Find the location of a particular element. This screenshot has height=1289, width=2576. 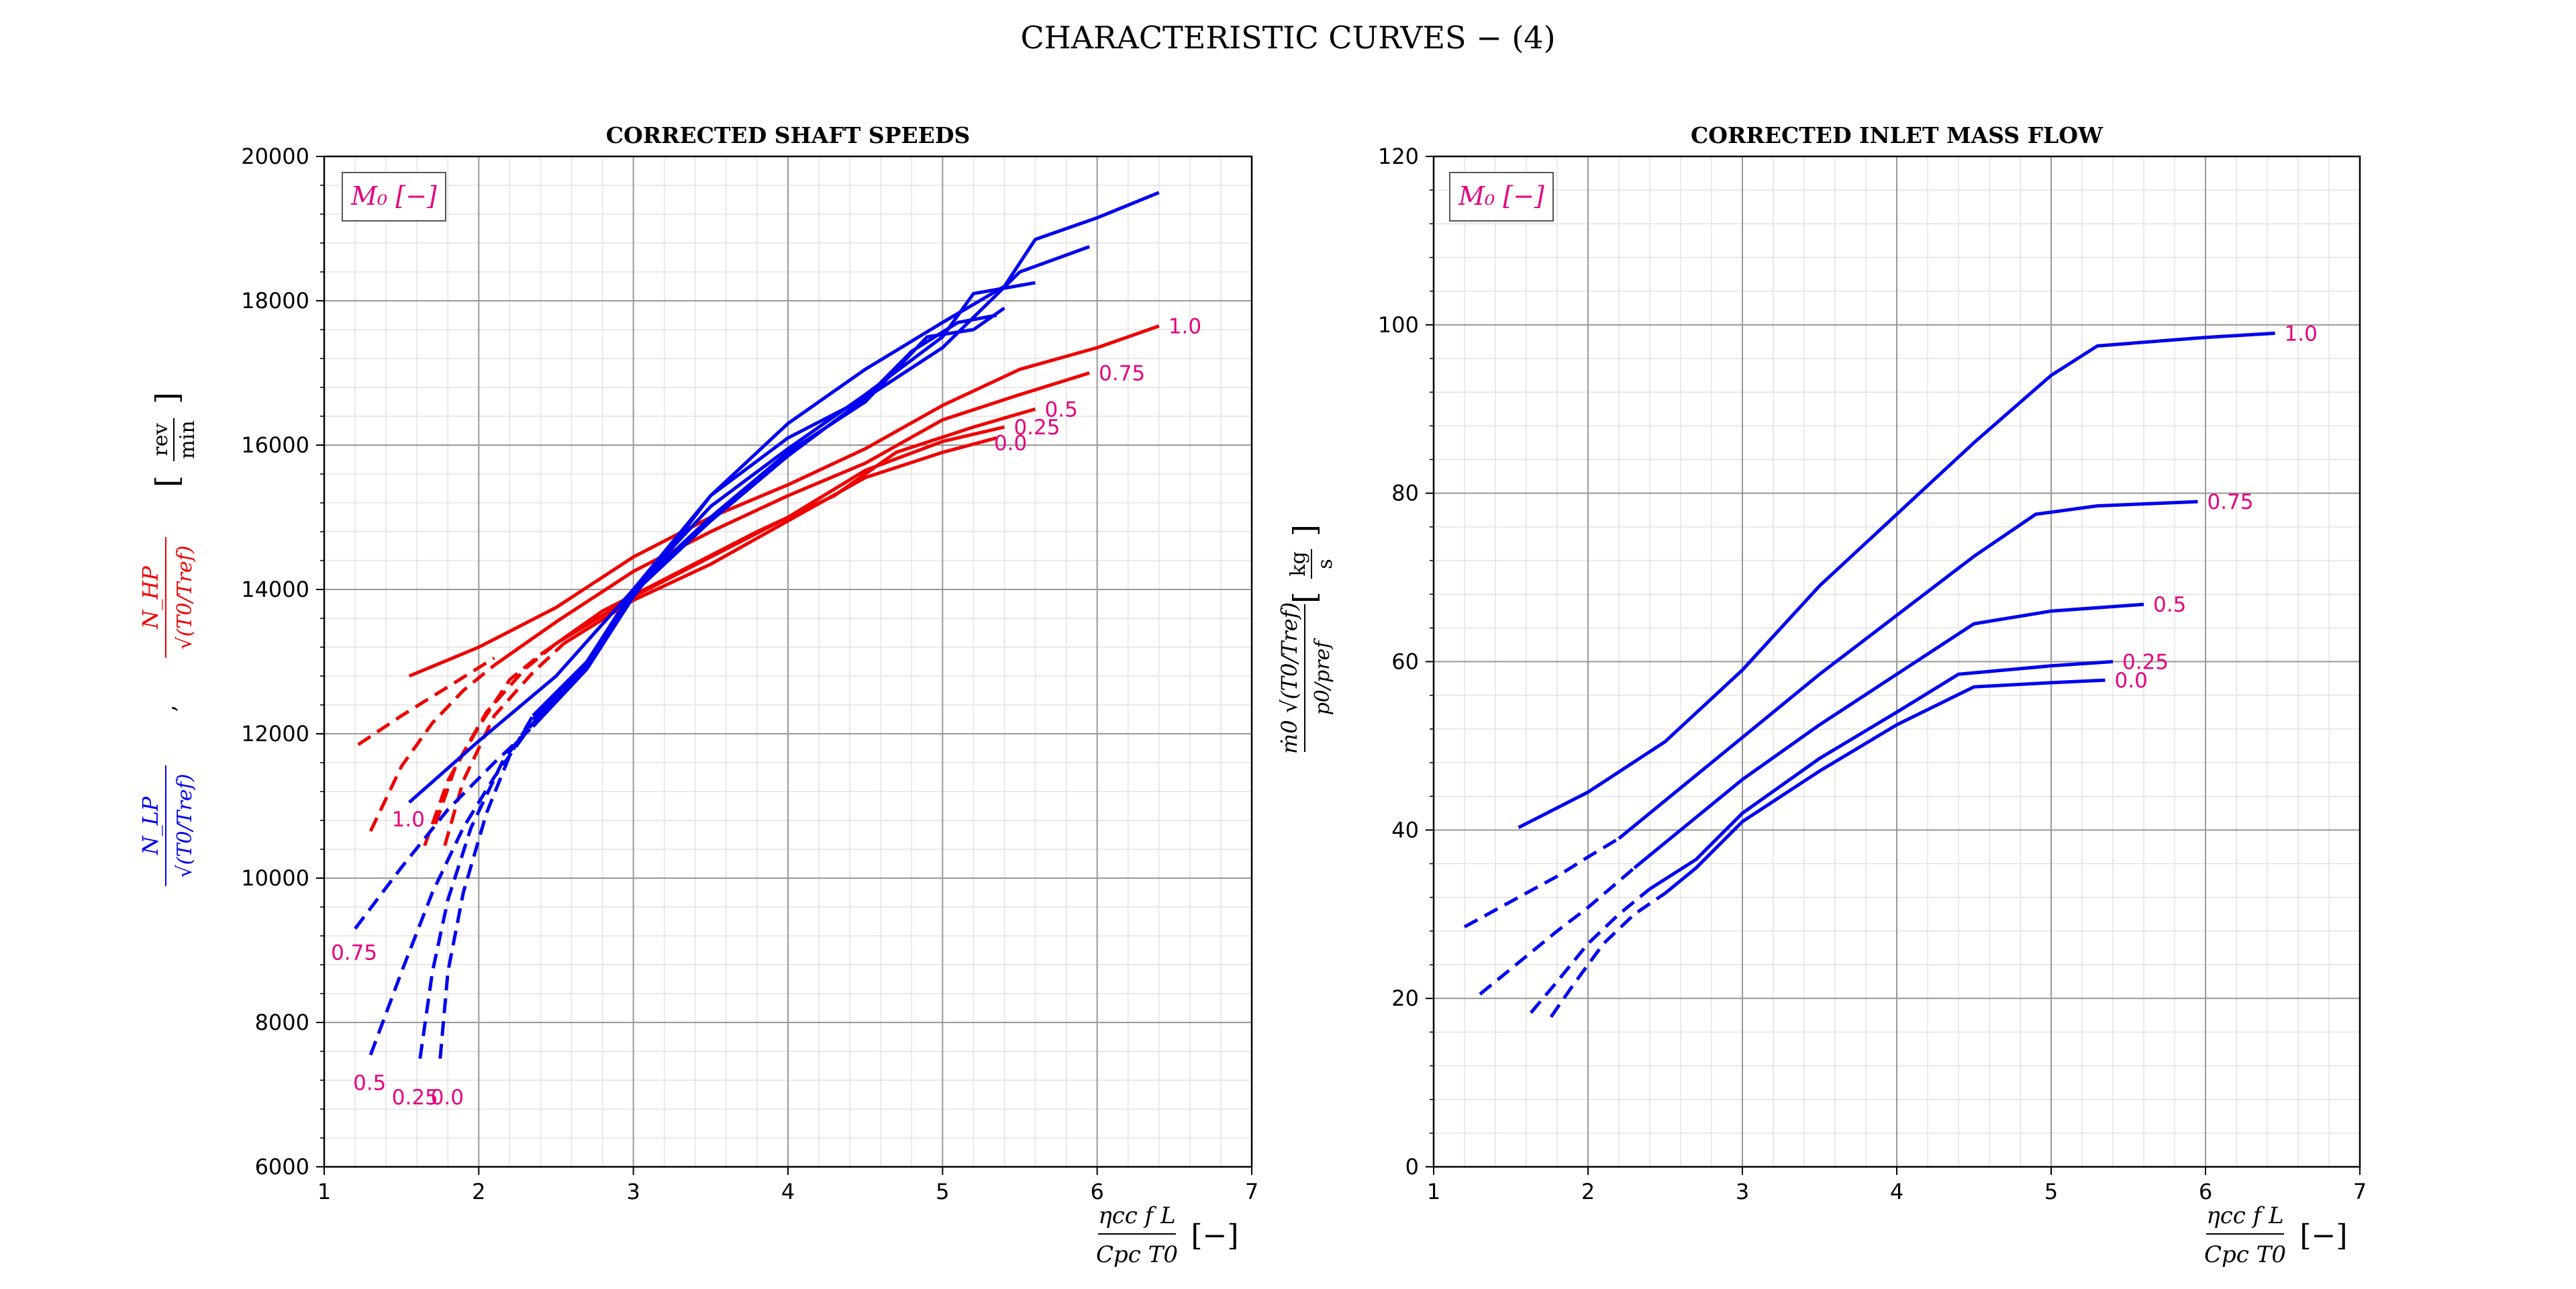

right-x-tick-label: 1 is located at coordinates (1433, 1191).